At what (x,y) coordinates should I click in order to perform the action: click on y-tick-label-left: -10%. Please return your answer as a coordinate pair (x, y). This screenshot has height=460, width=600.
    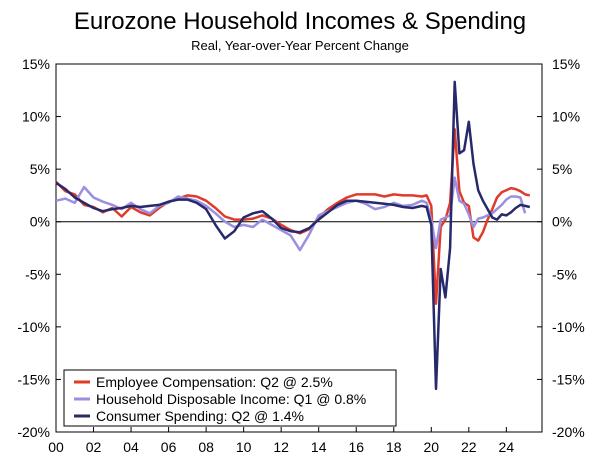
    Looking at the image, I should click on (33, 327).